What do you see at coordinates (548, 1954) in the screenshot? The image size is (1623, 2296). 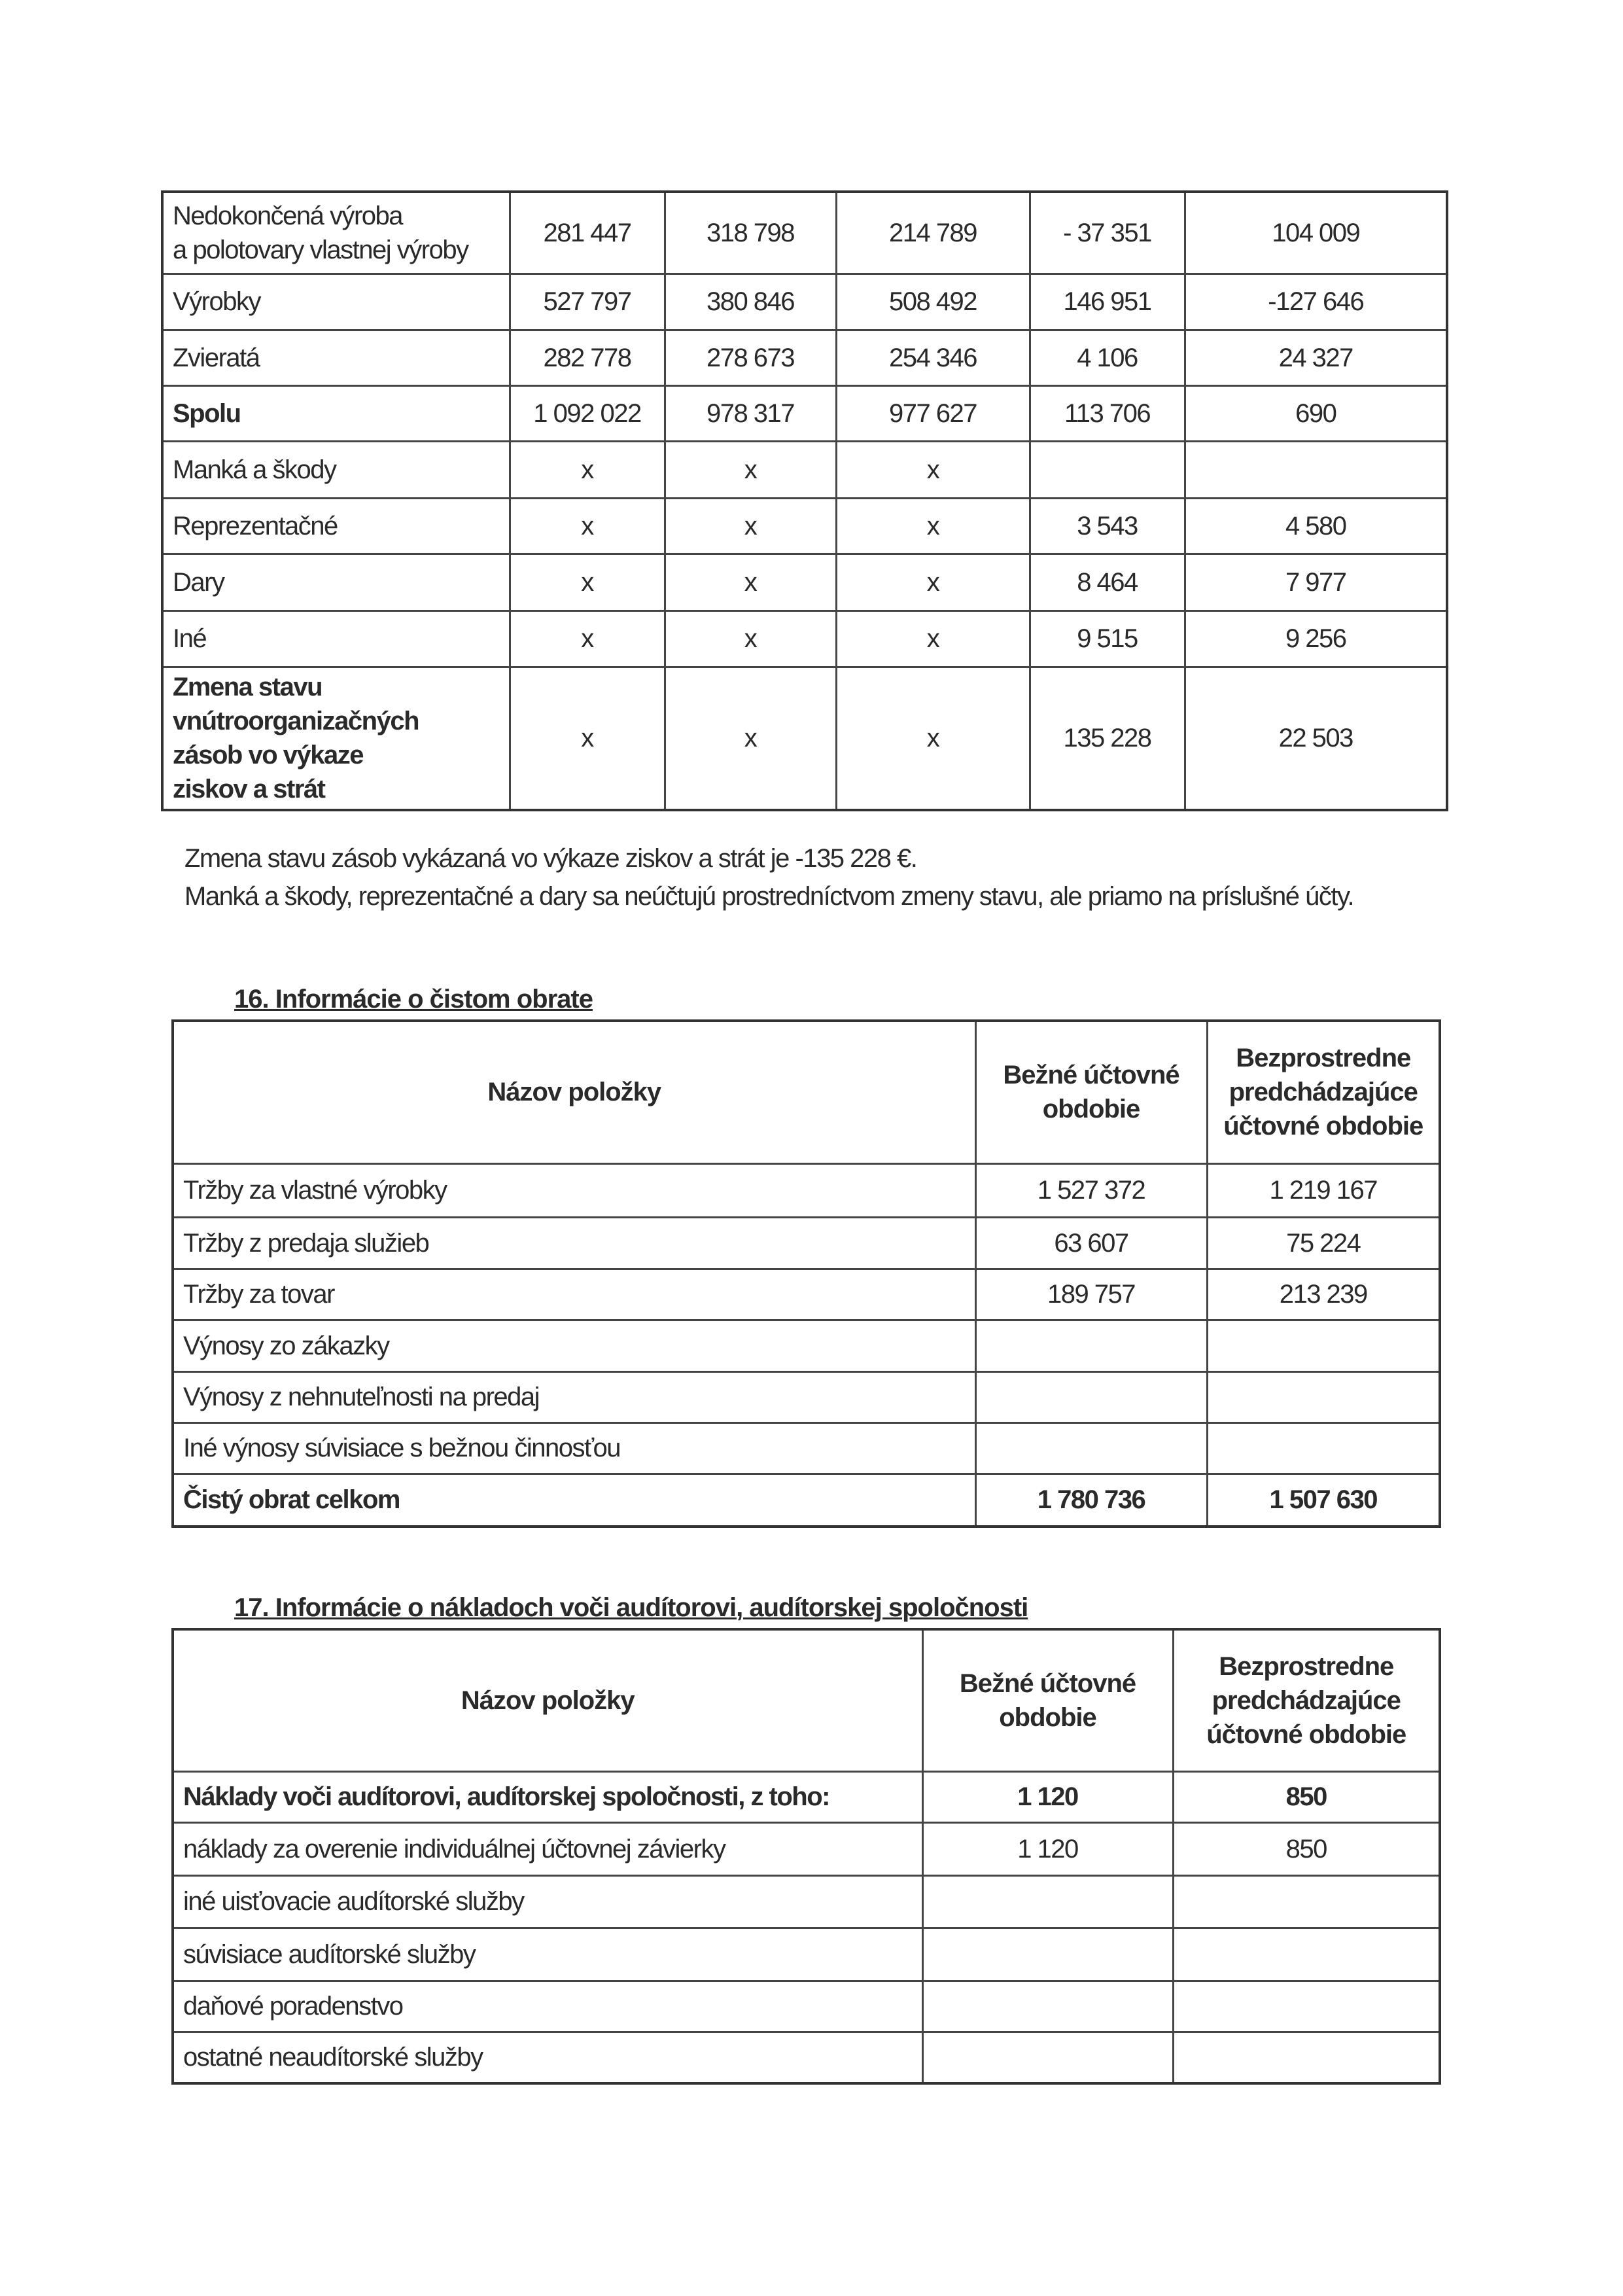 I see `row-label: súvisiace audítorské služby` at bounding box center [548, 1954].